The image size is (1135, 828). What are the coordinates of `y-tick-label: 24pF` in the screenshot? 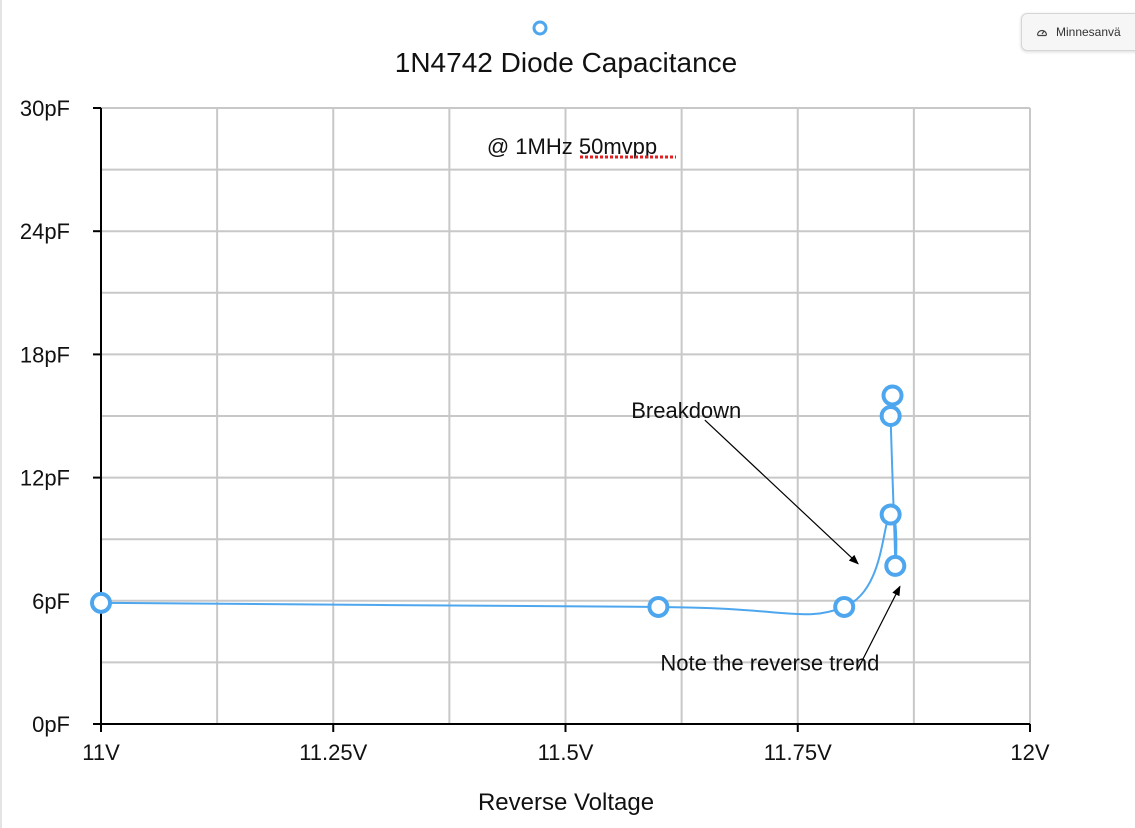 It's located at (45, 231).